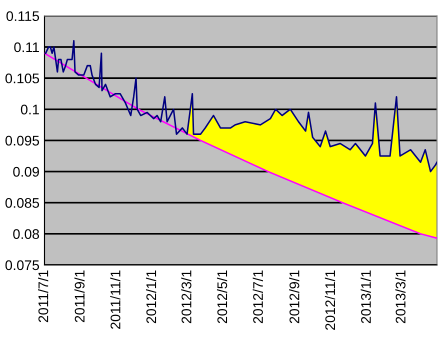 The image size is (445, 345). I want to click on x-tick-label: 2012/9/1, so click(294, 297).